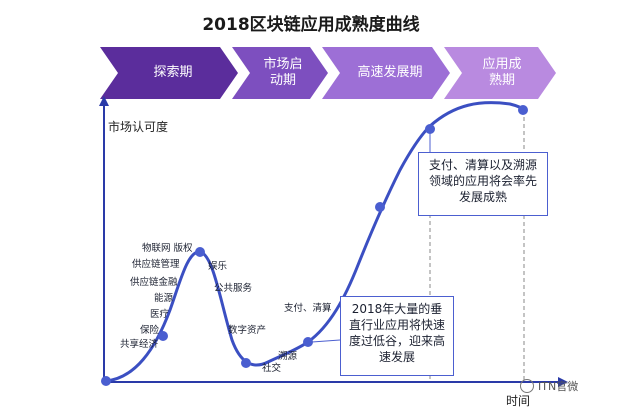 The image size is (622, 417). Describe the element at coordinates (173, 72) in the screenshot. I see `phase-label-explore: 探索期` at that location.